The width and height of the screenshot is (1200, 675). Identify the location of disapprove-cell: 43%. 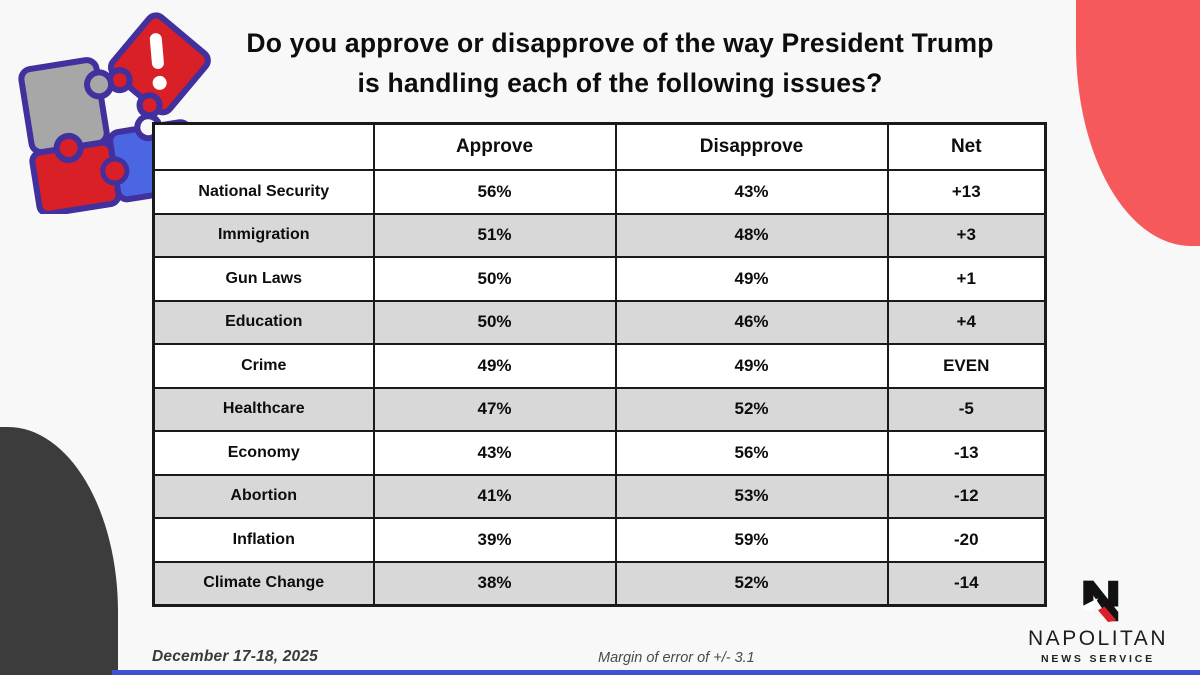
(751, 192).